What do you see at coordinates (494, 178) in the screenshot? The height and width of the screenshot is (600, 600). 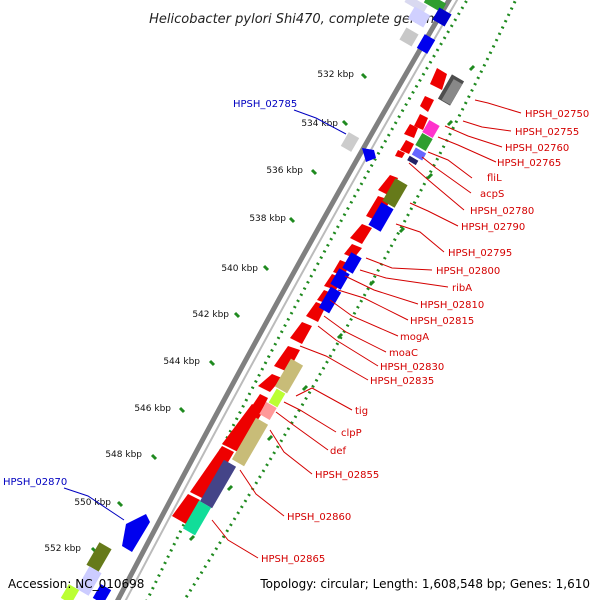 I see `gene-label: fliL` at bounding box center [494, 178].